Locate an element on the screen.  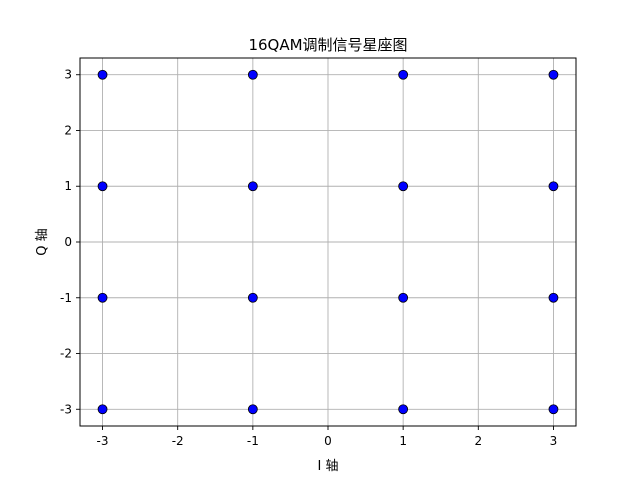
x-axis-label: I 轴 is located at coordinates (328, 466).